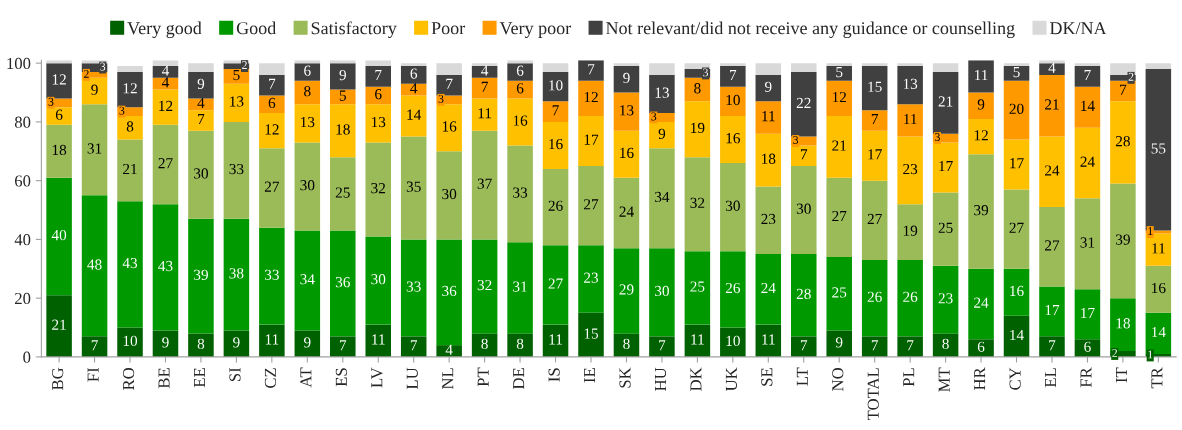 The height and width of the screenshot is (430, 1182). Describe the element at coordinates (235, 374) in the screenshot. I see `x-tick-label: SI` at that location.